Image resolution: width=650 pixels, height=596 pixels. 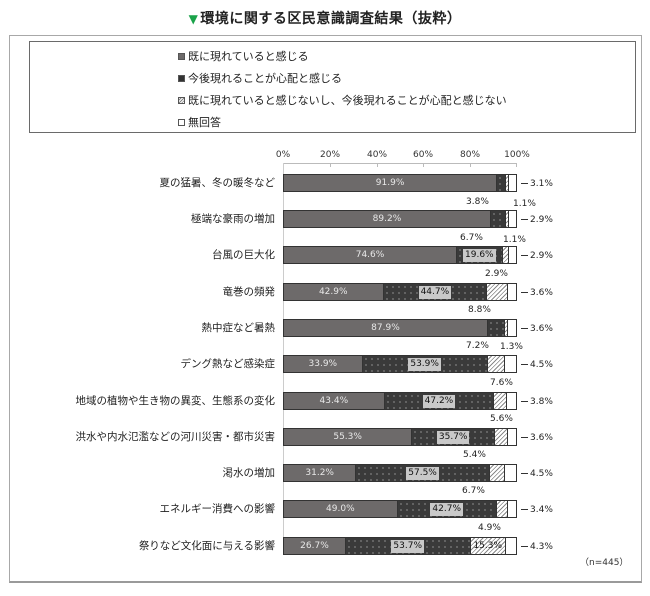 What do you see at coordinates (193, 19) in the screenshot?
I see `triangle-marker-icon: ▼` at bounding box center [193, 19].